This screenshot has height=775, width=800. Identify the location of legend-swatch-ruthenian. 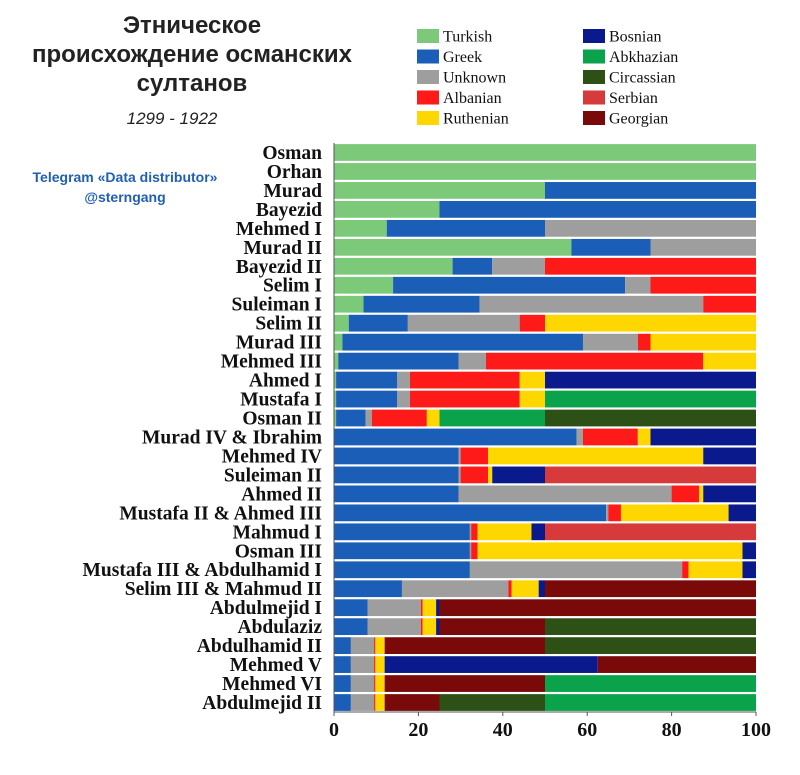
(428, 118).